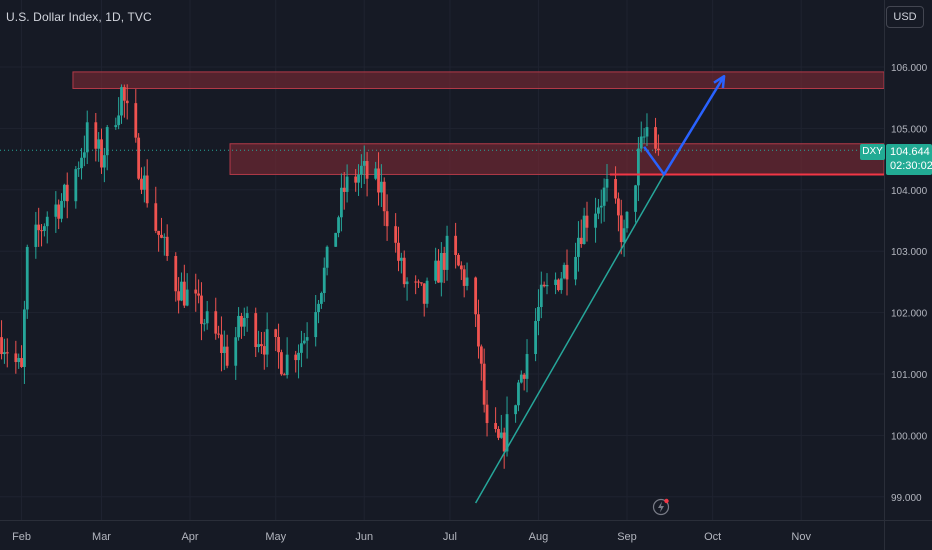 Image resolution: width=932 pixels, height=550 pixels. Describe the element at coordinates (801, 537) in the screenshot. I see `x-tick-label: Nov` at that location.